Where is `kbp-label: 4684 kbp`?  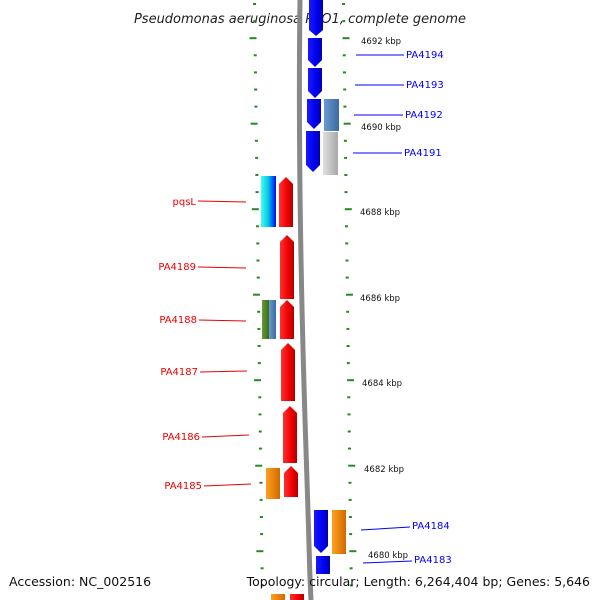 kbp-label: 4684 kbp is located at coordinates (382, 384).